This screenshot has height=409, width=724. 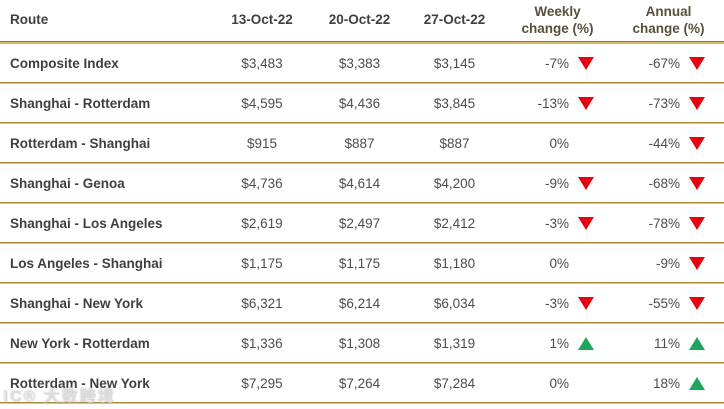 I want to click on annual-change-cell: -44%, so click(x=668, y=143).